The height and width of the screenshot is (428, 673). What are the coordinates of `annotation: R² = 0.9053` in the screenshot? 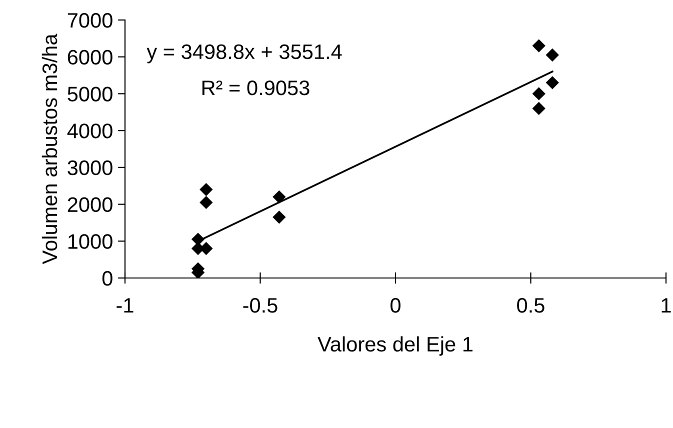 It's located at (256, 88).